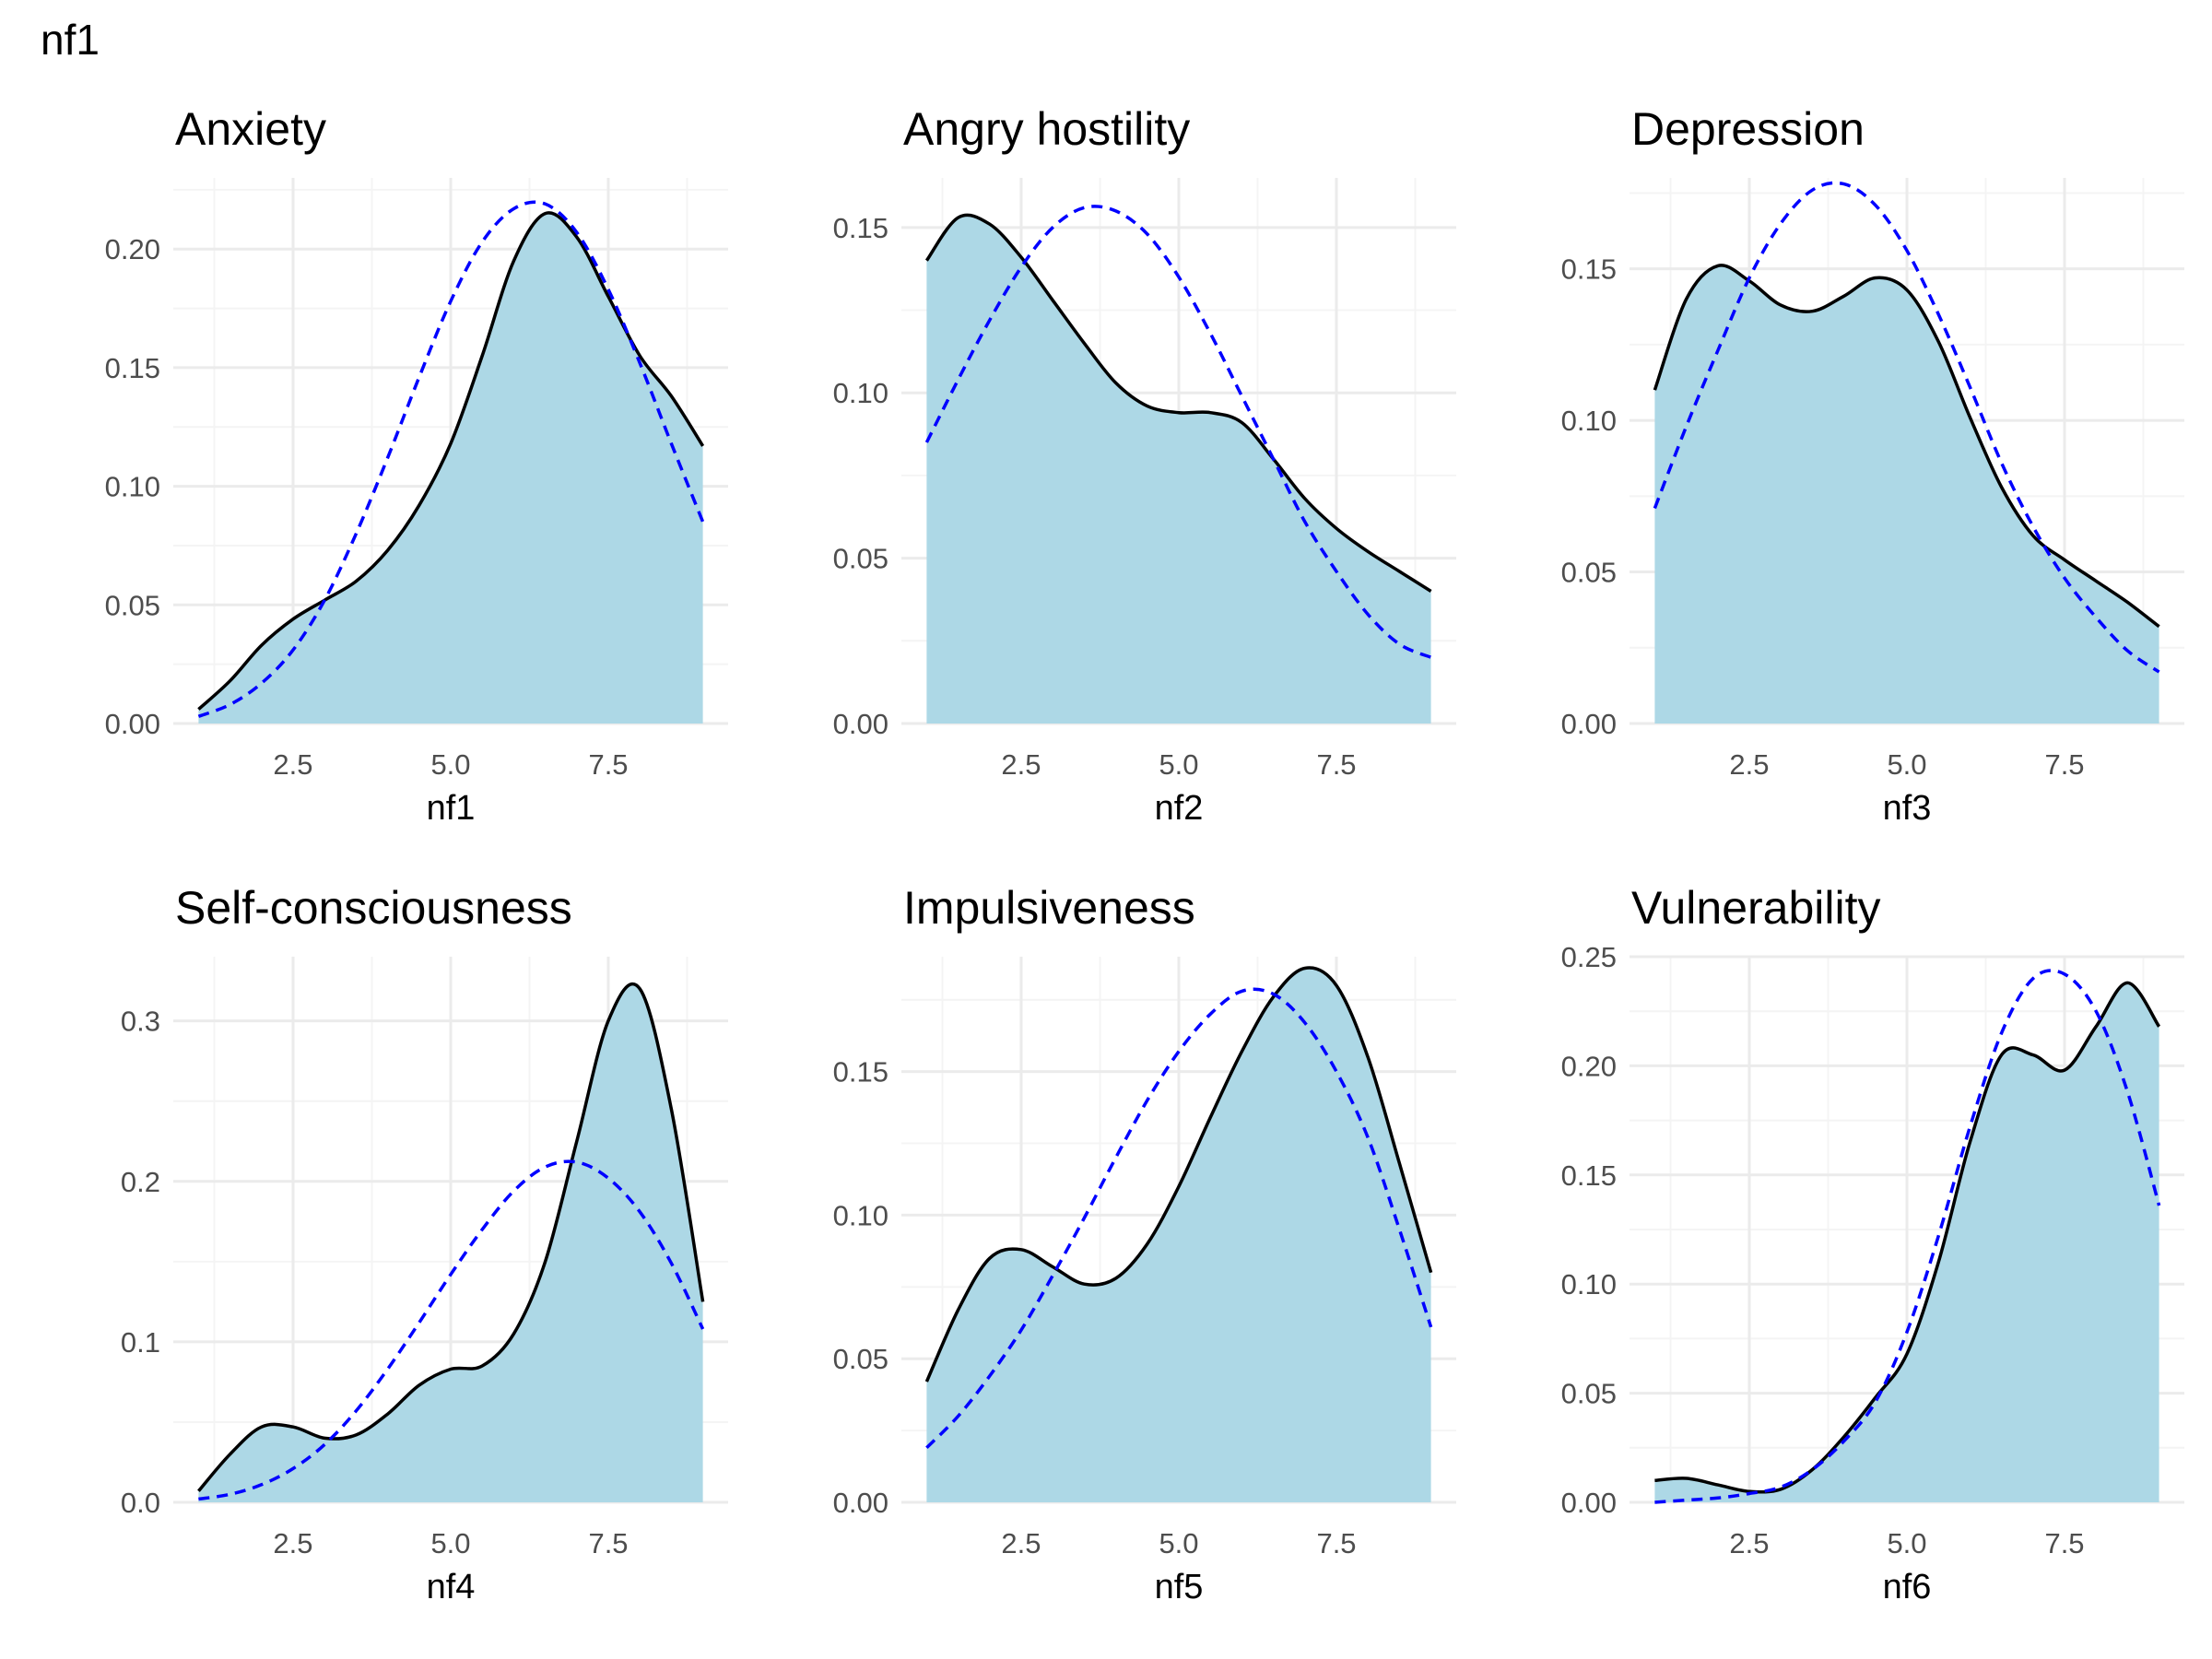 Image resolution: width=2212 pixels, height=1659 pixels. I want to click on page-title: nf1, so click(70, 40).